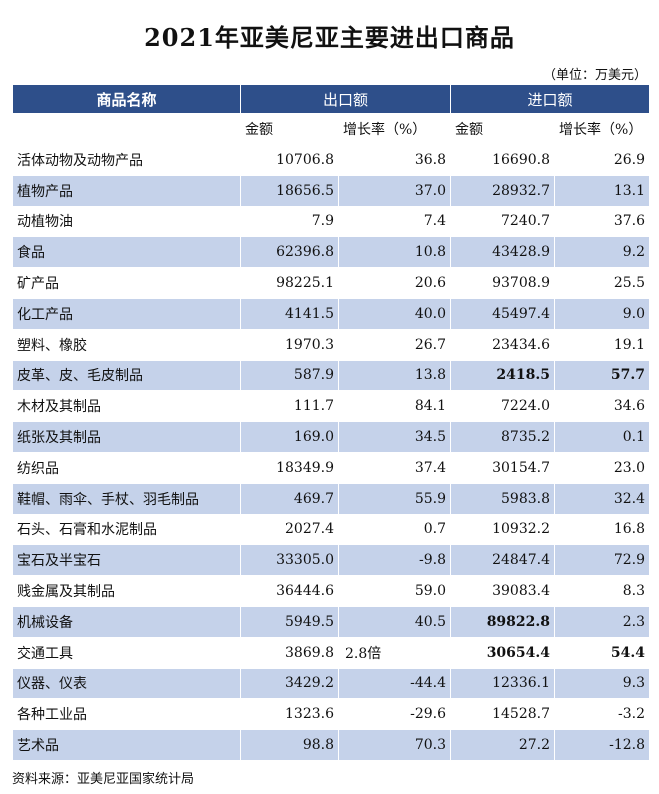  What do you see at coordinates (394, 591) in the screenshot?
I see `export-growth-cell: 59.0` at bounding box center [394, 591].